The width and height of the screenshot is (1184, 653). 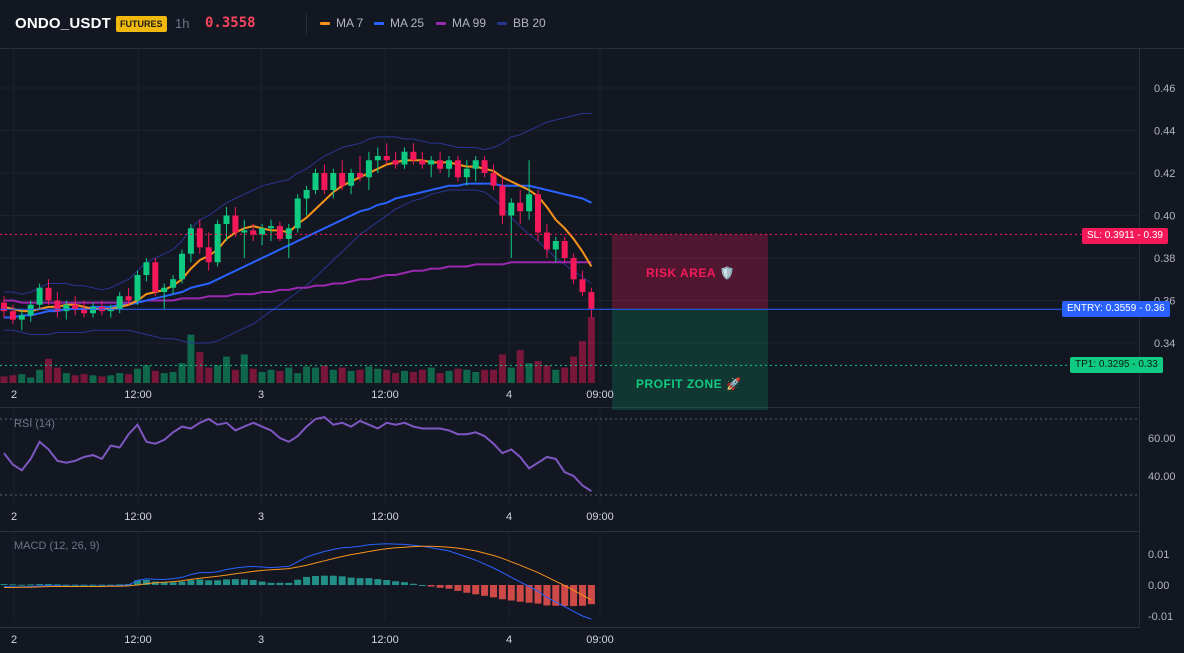 I want to click on candles, so click(x=298, y=237).